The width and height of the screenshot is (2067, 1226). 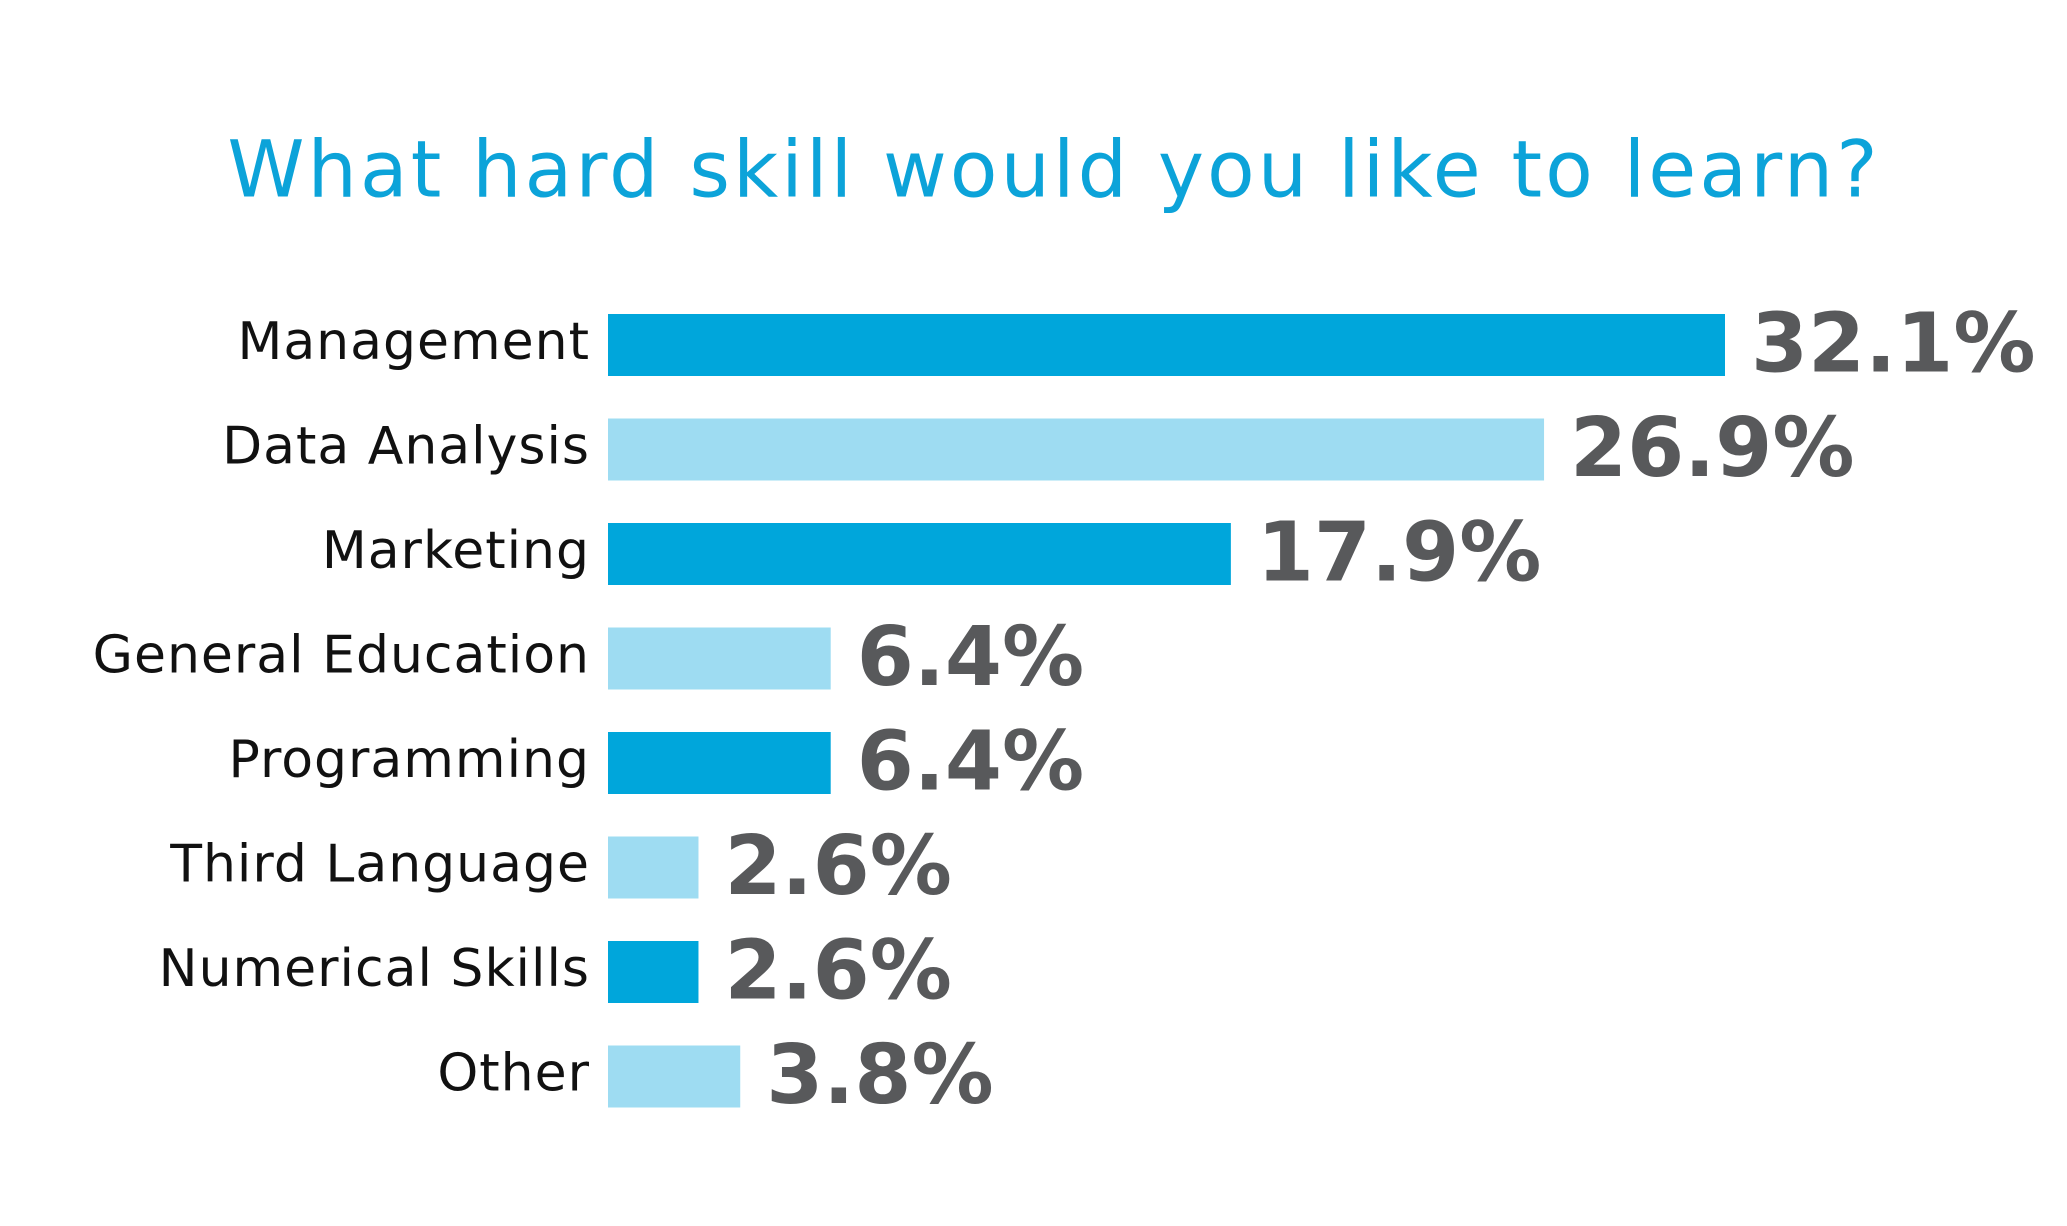 I want to click on category-label: Other, so click(x=513, y=1074).